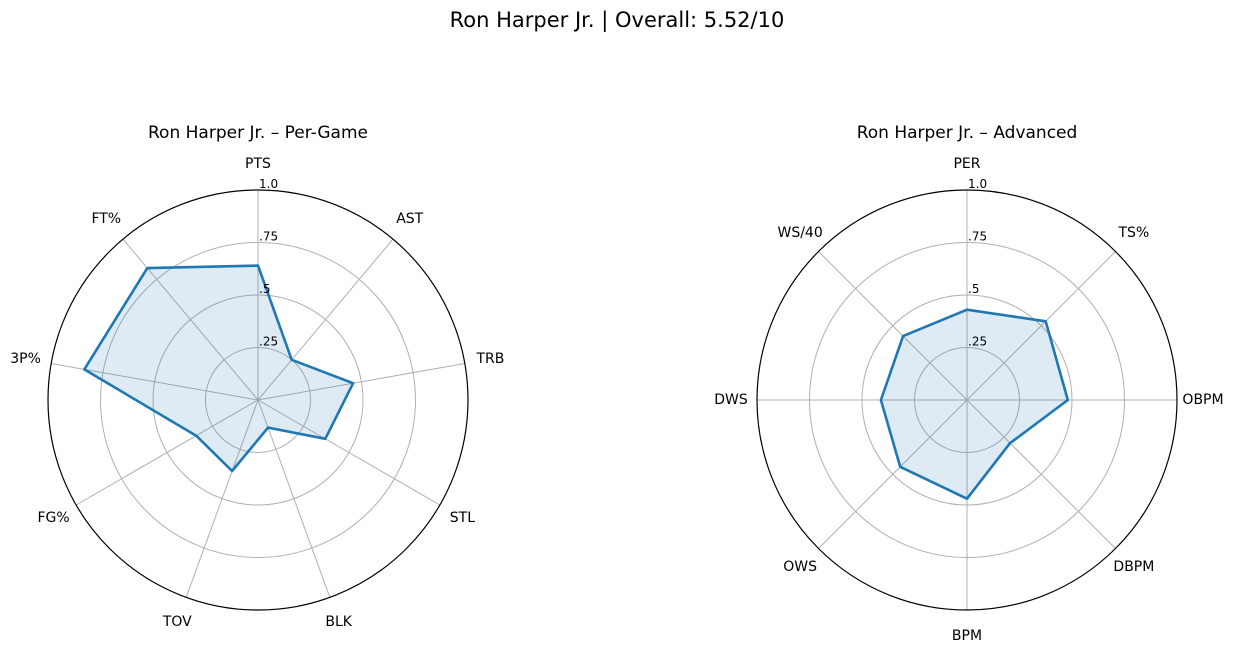 Image resolution: width=1234 pixels, height=653 pixels. What do you see at coordinates (1202, 400) in the screenshot?
I see `category-label: OBPM` at bounding box center [1202, 400].